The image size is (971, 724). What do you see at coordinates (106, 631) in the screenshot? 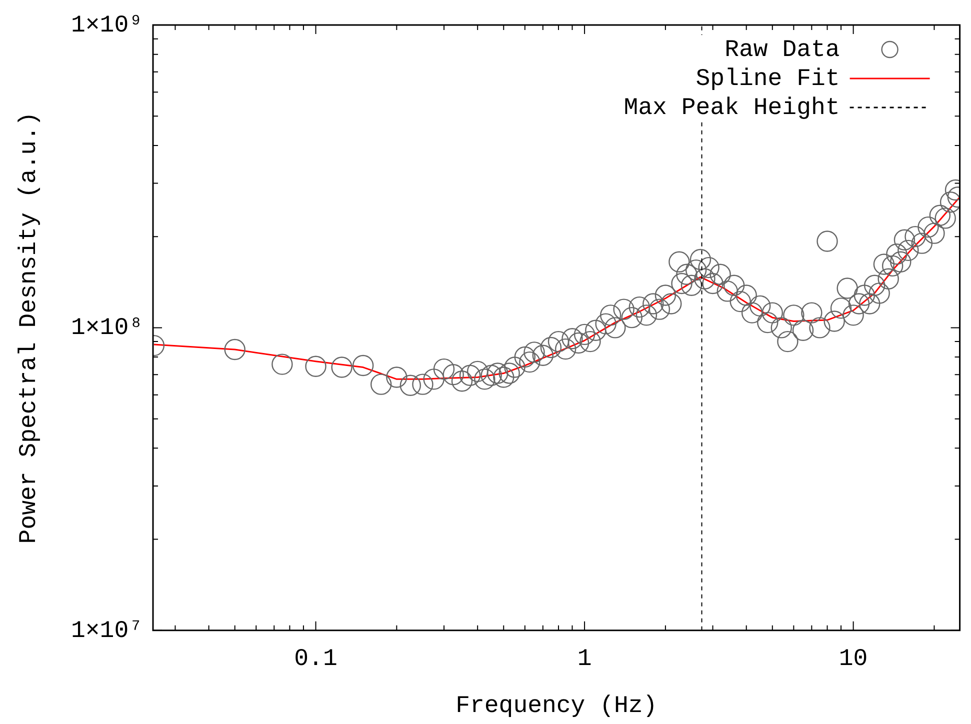
I see `y-tick-label: 1×10⁷` at bounding box center [106, 631].